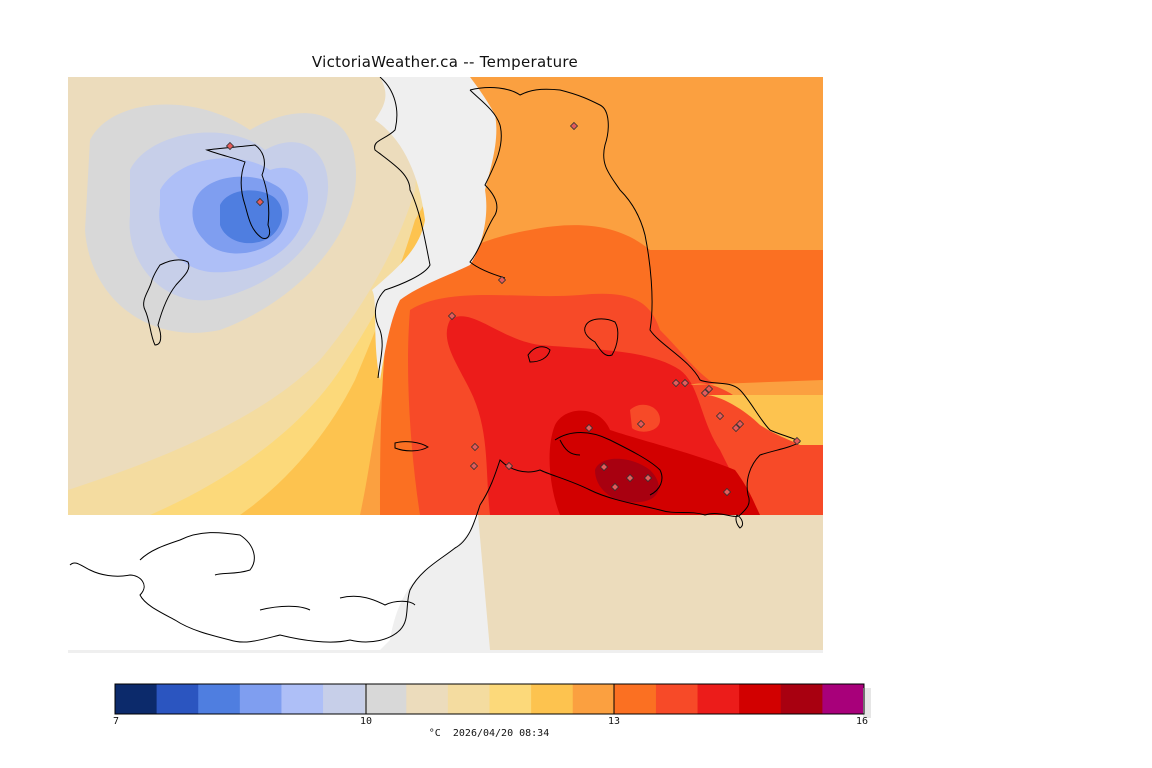 The image size is (1152, 768). I want to click on legend-shadow, so click(867, 703).